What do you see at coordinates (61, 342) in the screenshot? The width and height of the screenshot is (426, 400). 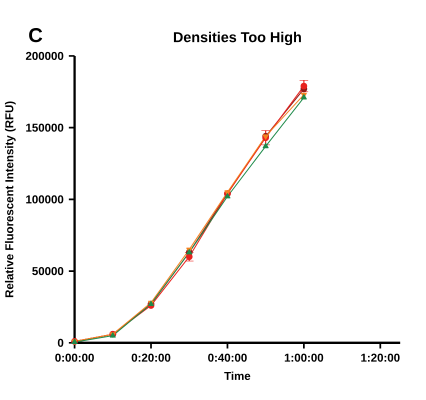 I see `y-tick-label: 0` at bounding box center [61, 342].